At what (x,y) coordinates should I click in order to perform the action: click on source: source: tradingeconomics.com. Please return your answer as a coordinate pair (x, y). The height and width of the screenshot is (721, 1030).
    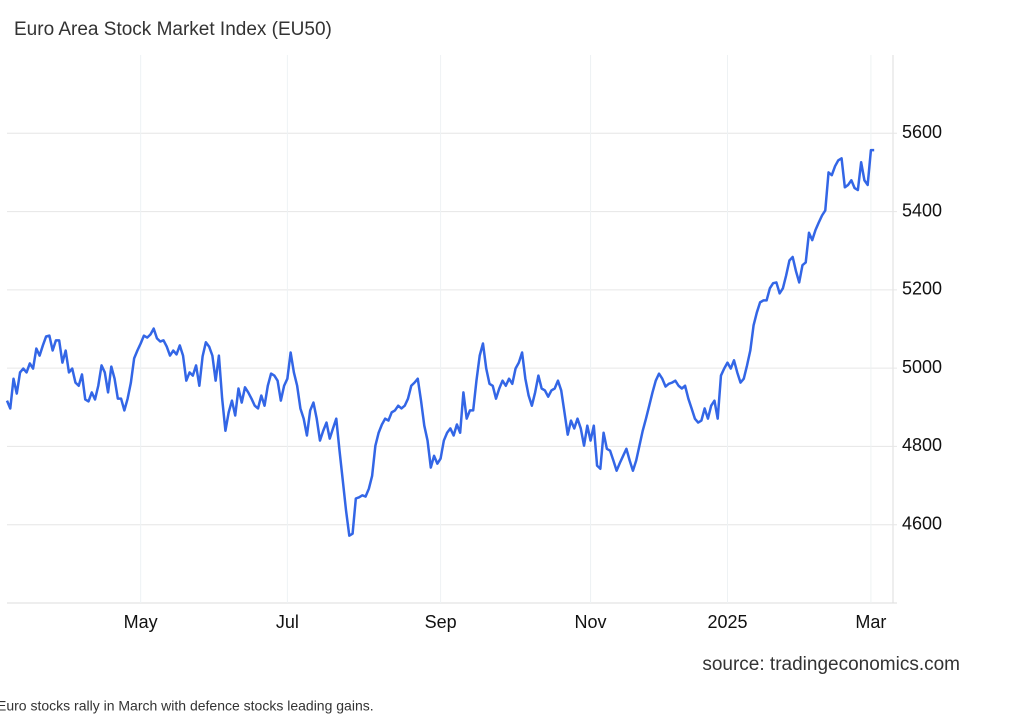
    Looking at the image, I should click on (831, 664).